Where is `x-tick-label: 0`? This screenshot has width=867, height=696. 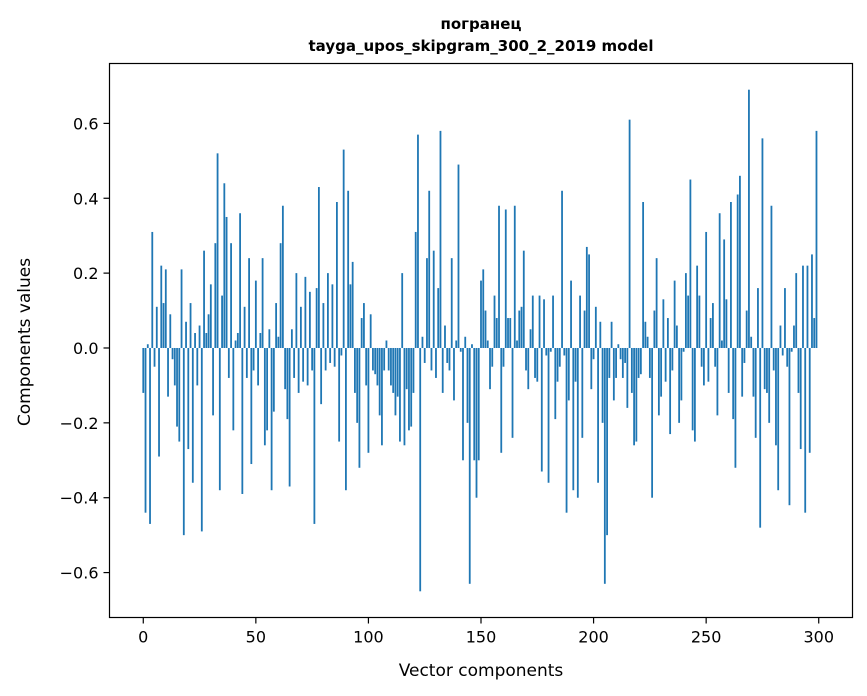
x-tick-label: 0 is located at coordinates (143, 637).